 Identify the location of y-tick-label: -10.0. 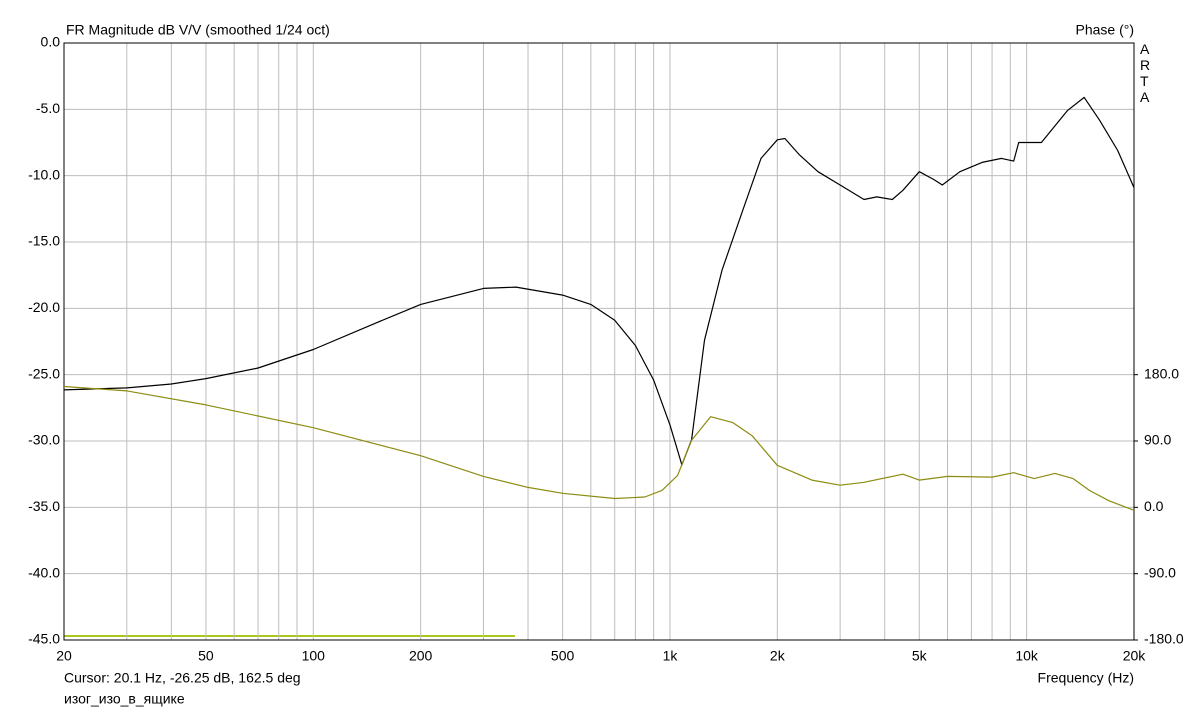
(44, 174).